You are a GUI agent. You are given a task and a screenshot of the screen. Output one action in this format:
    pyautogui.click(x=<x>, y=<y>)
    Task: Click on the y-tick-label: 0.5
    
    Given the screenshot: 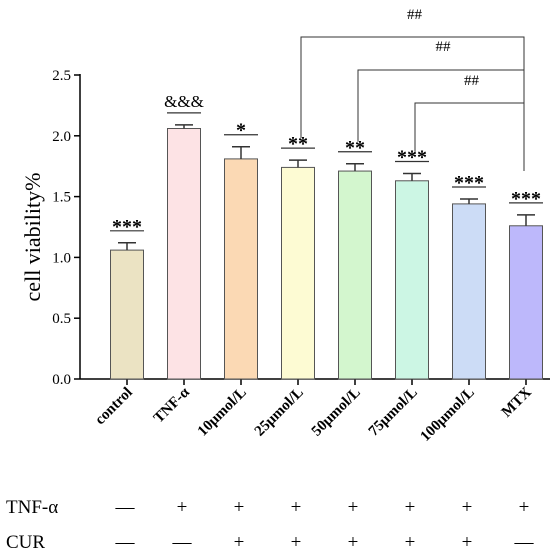 What is the action you would take?
    pyautogui.click(x=61, y=319)
    